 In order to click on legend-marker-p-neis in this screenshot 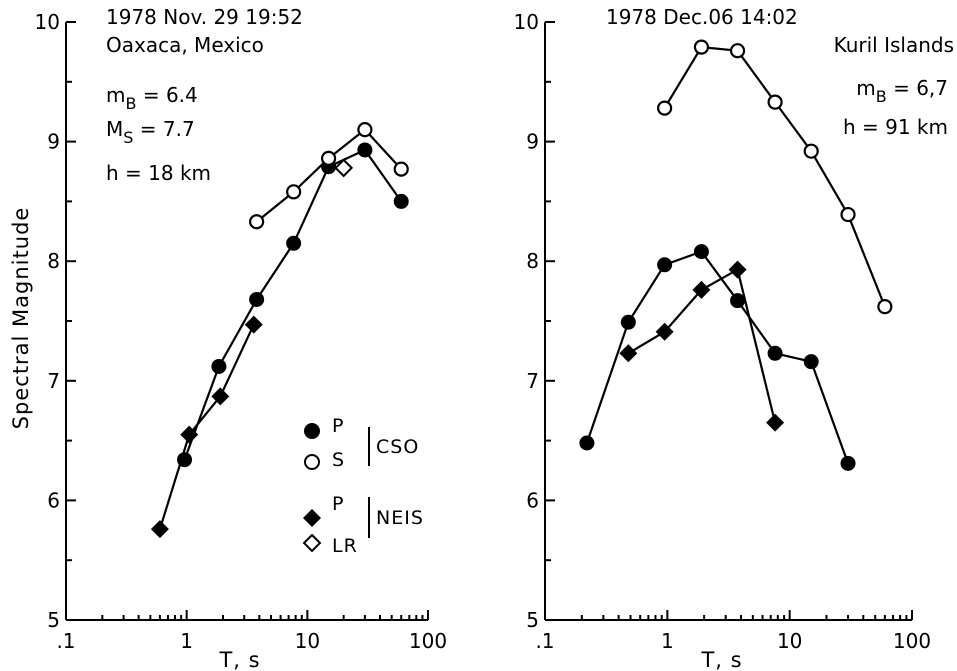, I will do `click(312, 518)`.